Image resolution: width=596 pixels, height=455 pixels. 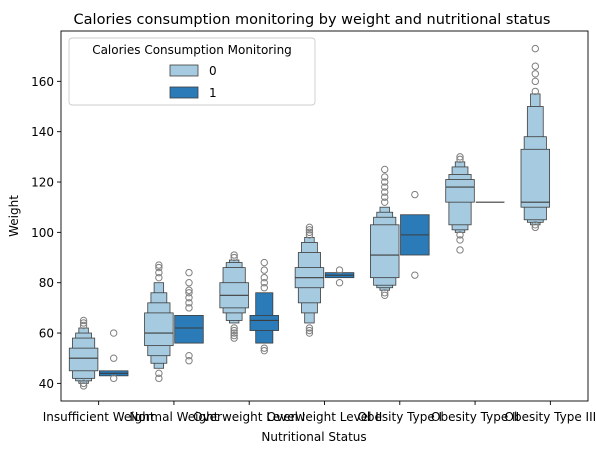 I want to click on legend: Calories Consumption Monitoring 0 1, so click(x=192, y=71).